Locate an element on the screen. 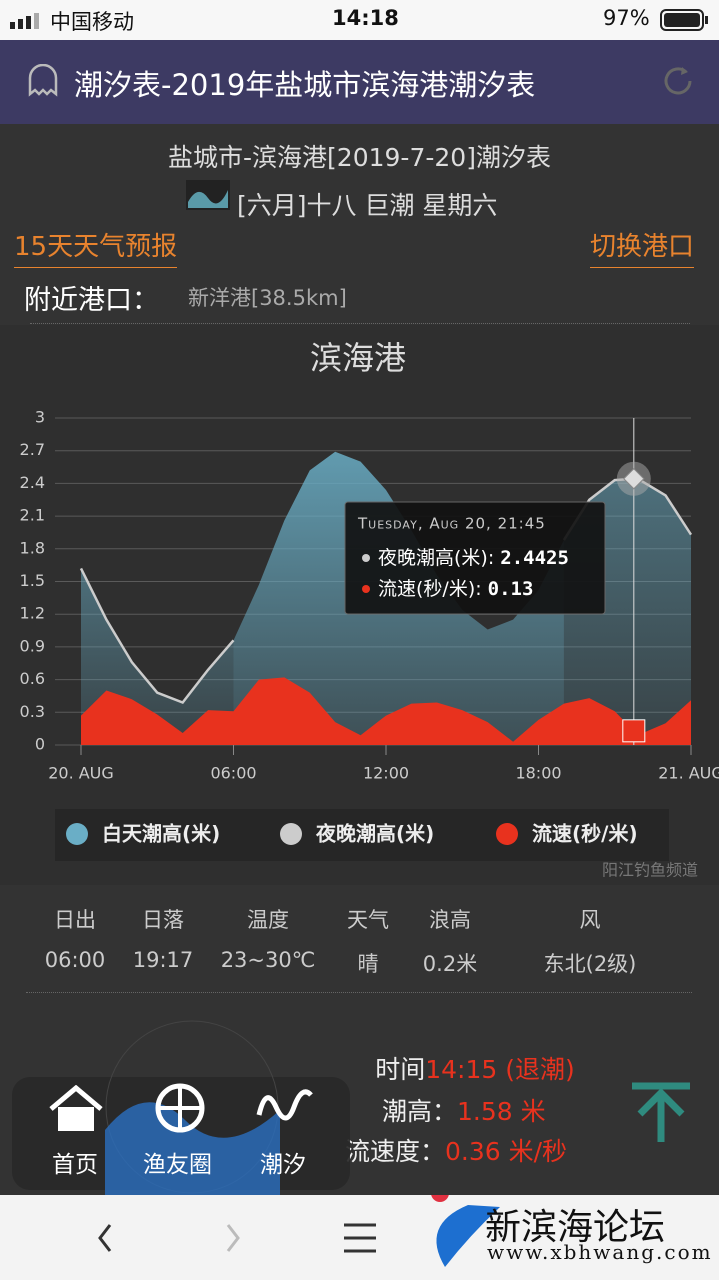  legend is located at coordinates (362, 835).